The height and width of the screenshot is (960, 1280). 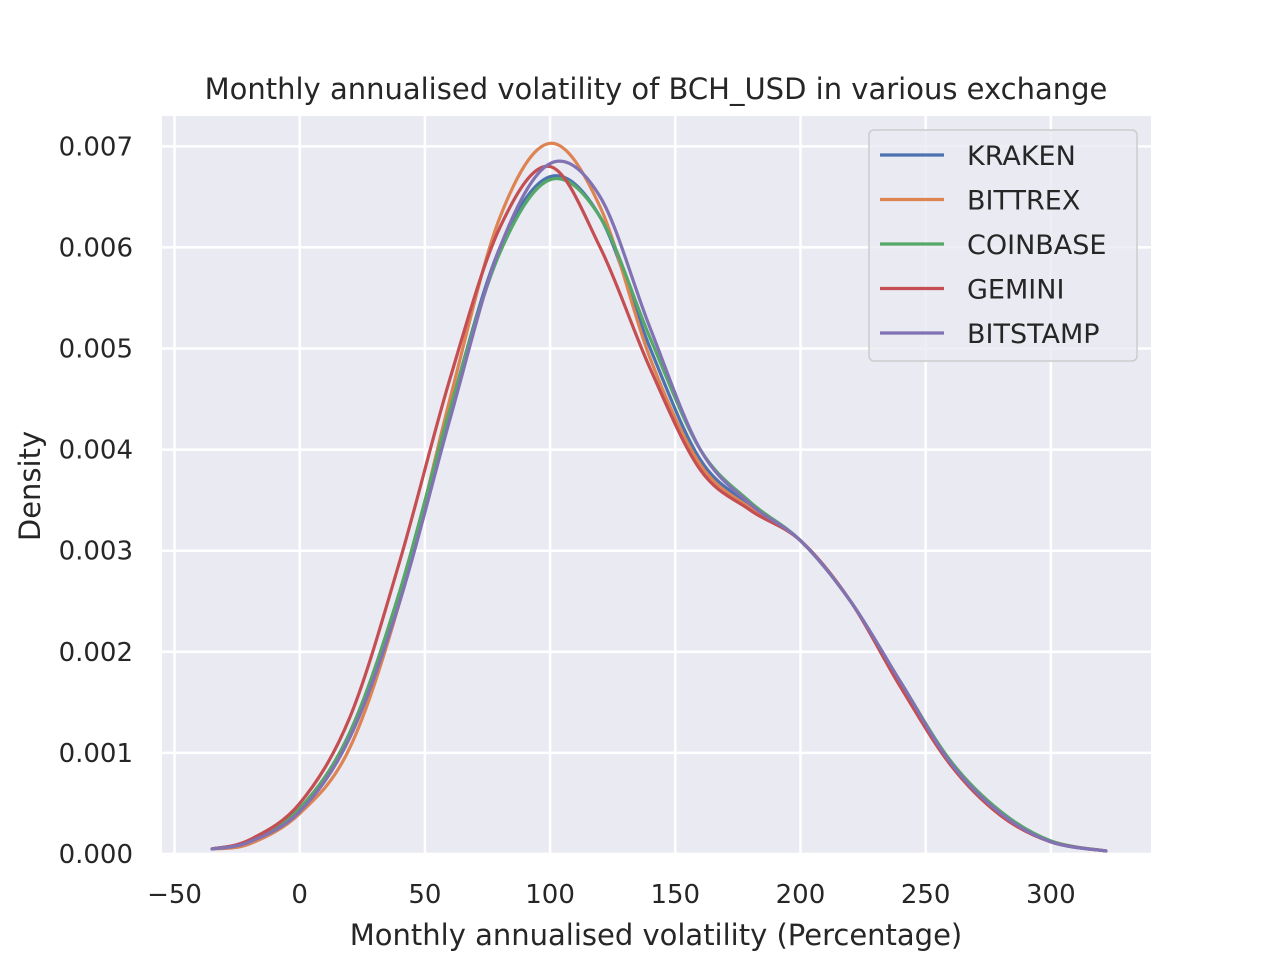 I want to click on legend-label-bitstamp: BITSTAMP, so click(x=1033, y=334).